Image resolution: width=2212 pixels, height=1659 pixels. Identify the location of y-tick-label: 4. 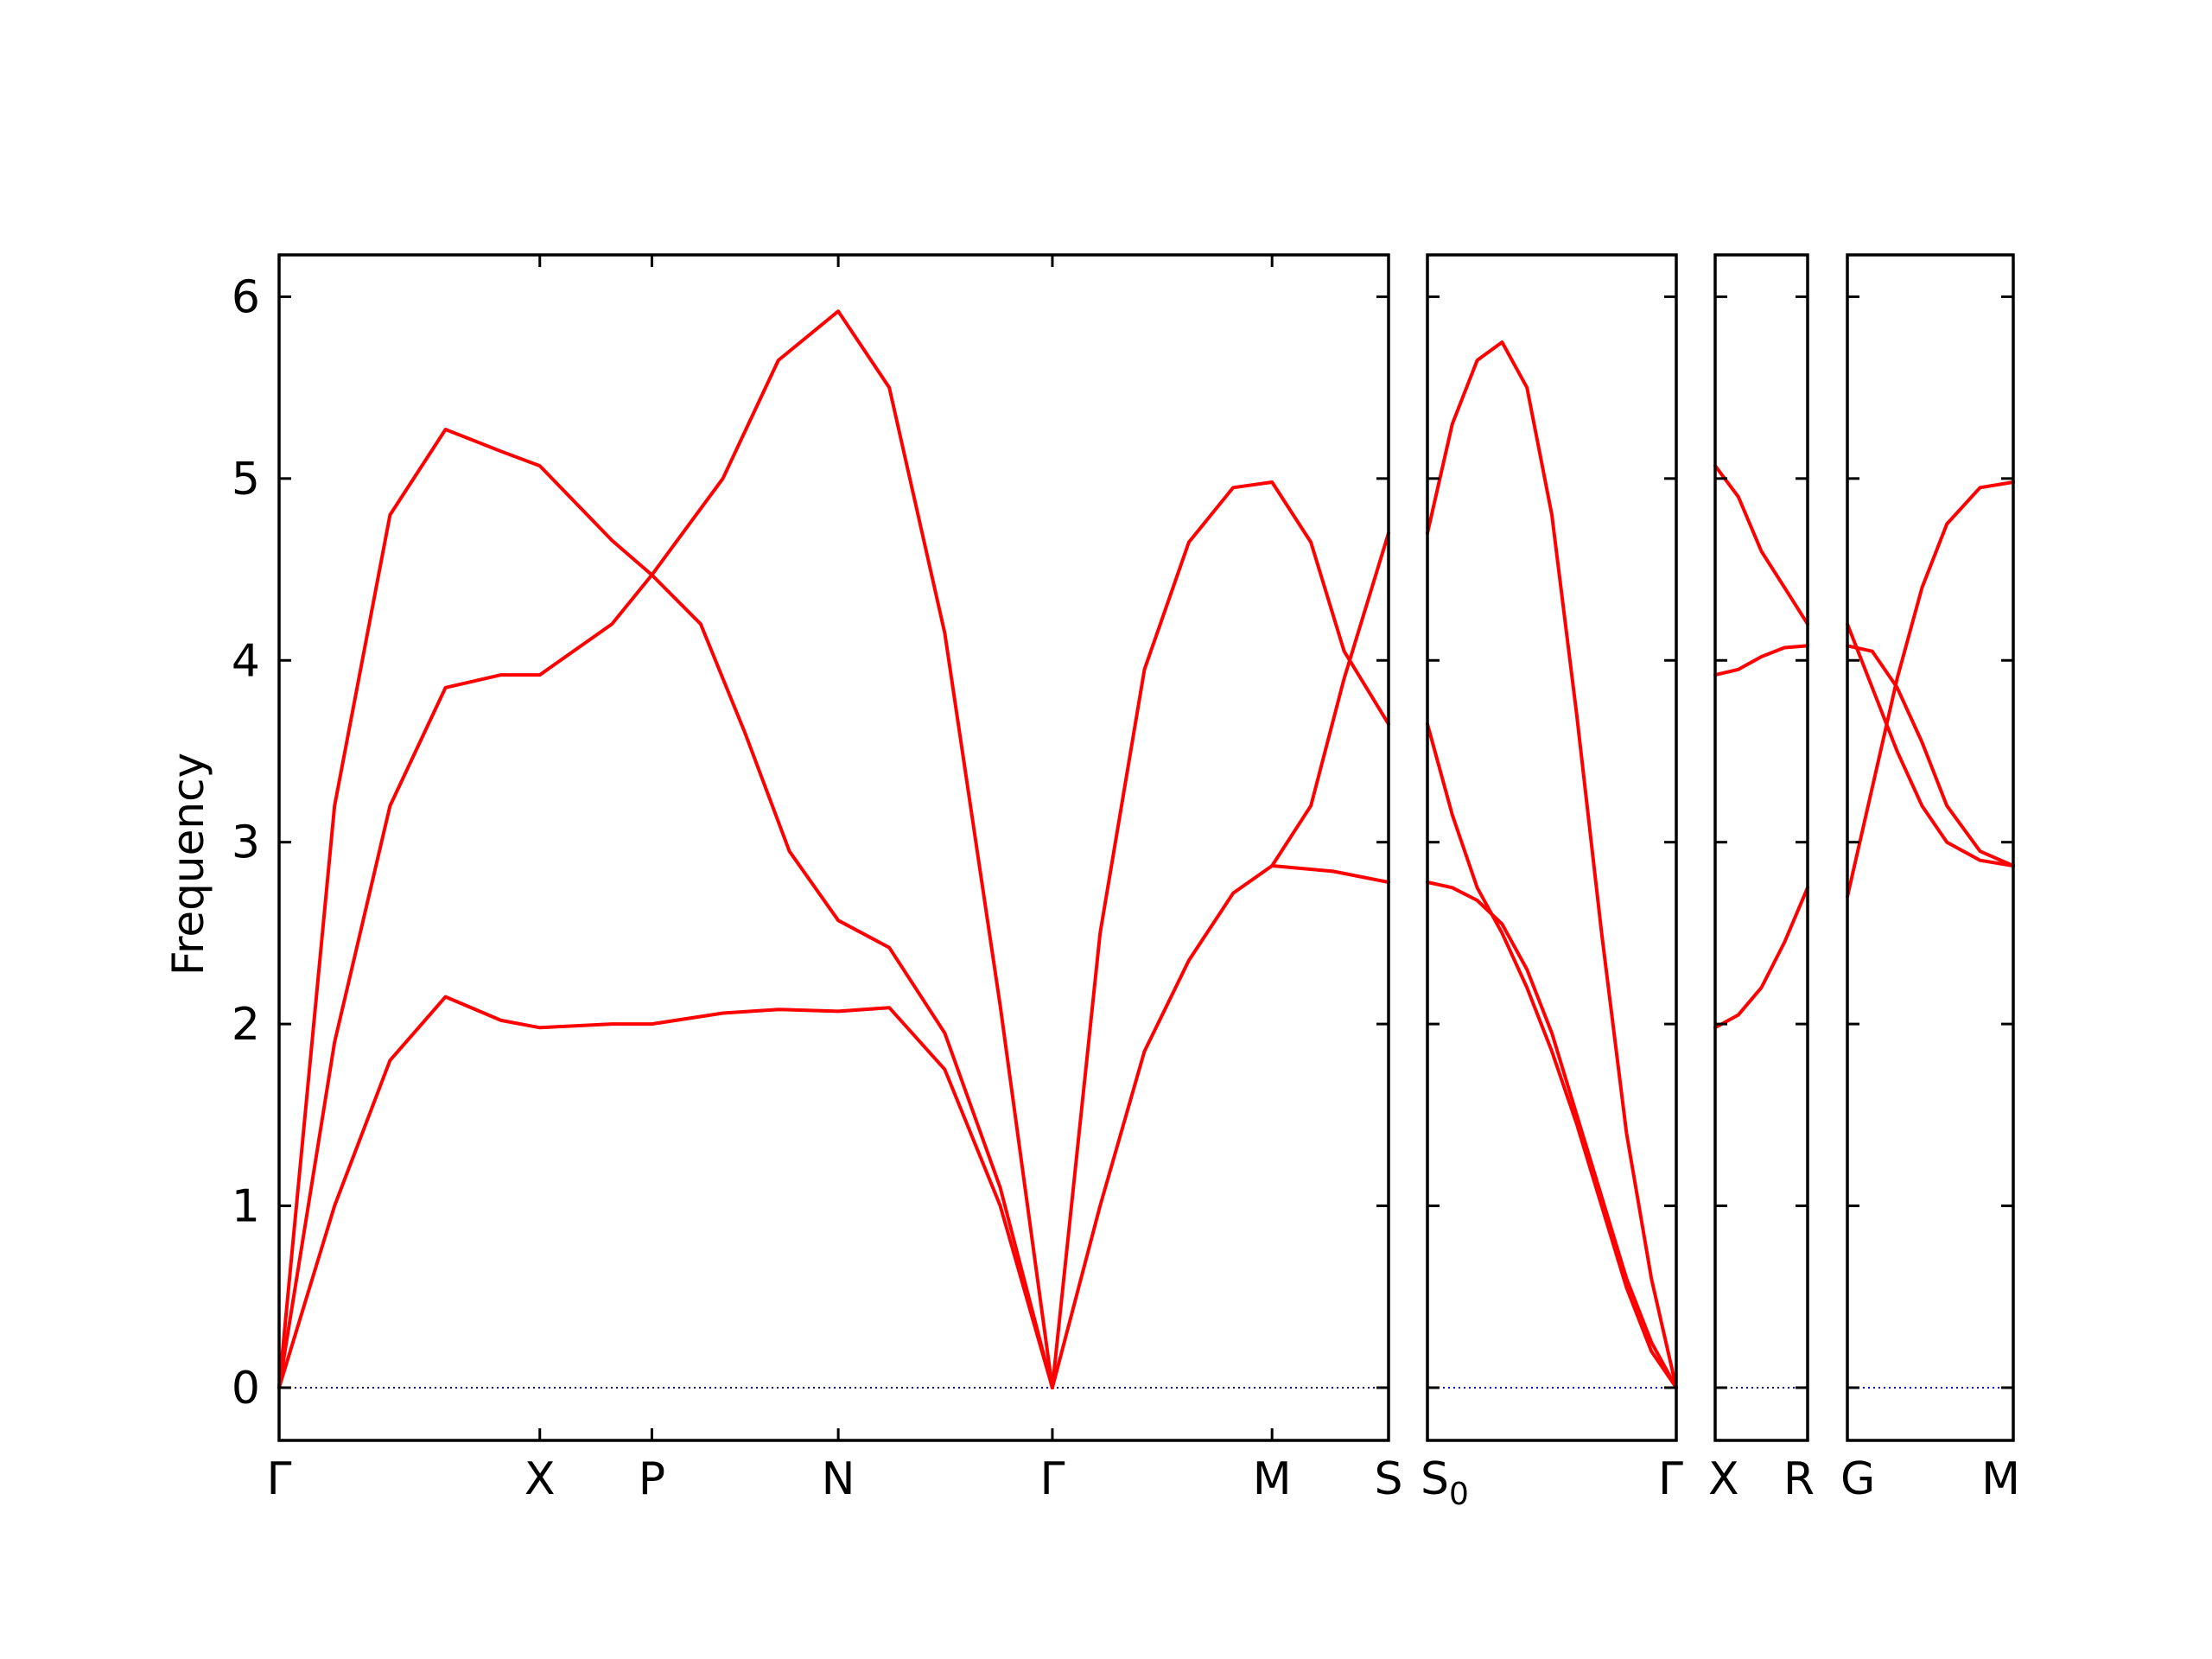
(246, 661).